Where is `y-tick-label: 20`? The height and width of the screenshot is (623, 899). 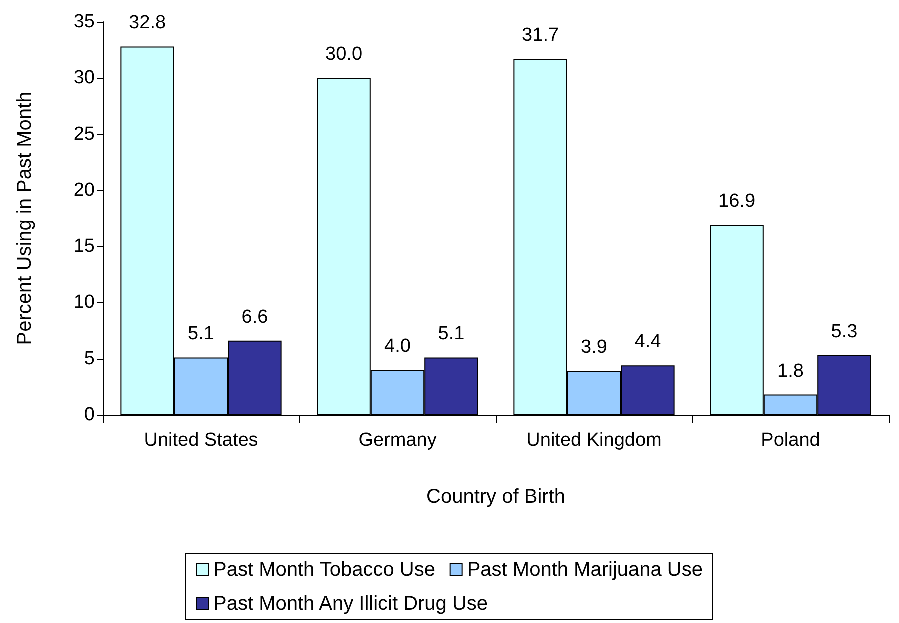 y-tick-label: 20 is located at coordinates (84, 190).